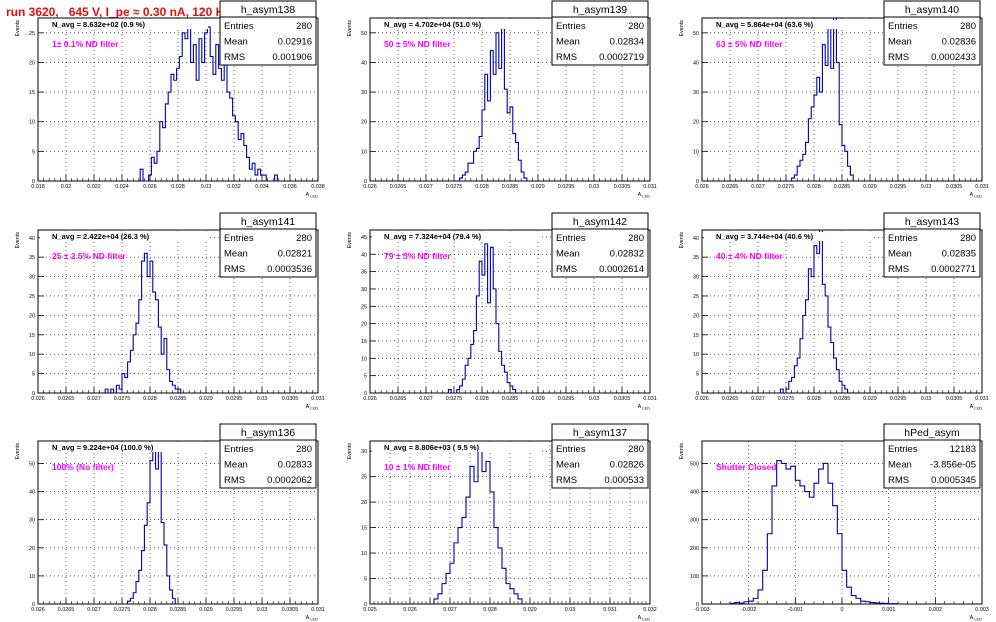  What do you see at coordinates (621, 57) in the screenshot?
I see `stats-value: 0.0002719` at bounding box center [621, 57].